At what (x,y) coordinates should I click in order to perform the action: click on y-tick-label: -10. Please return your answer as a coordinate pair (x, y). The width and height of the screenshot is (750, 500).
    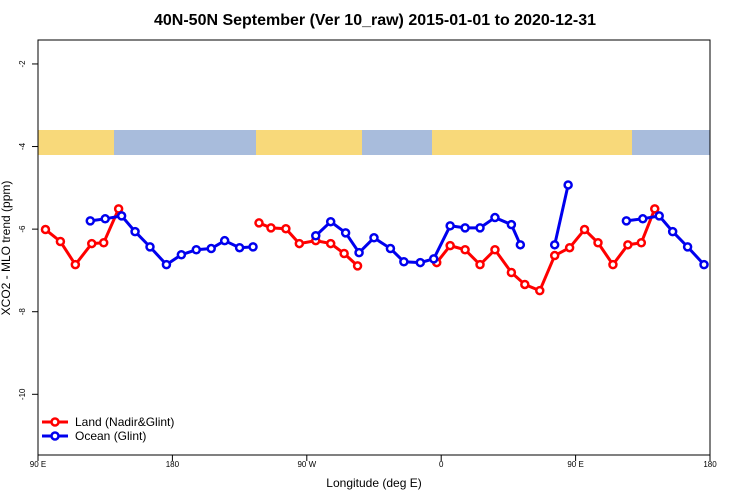
    Looking at the image, I should click on (22, 394).